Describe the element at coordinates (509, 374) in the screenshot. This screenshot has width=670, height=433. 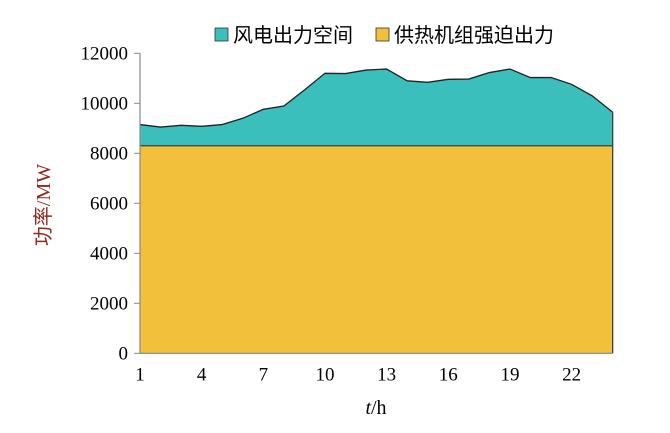
I see `x-tick-label: 19` at that location.